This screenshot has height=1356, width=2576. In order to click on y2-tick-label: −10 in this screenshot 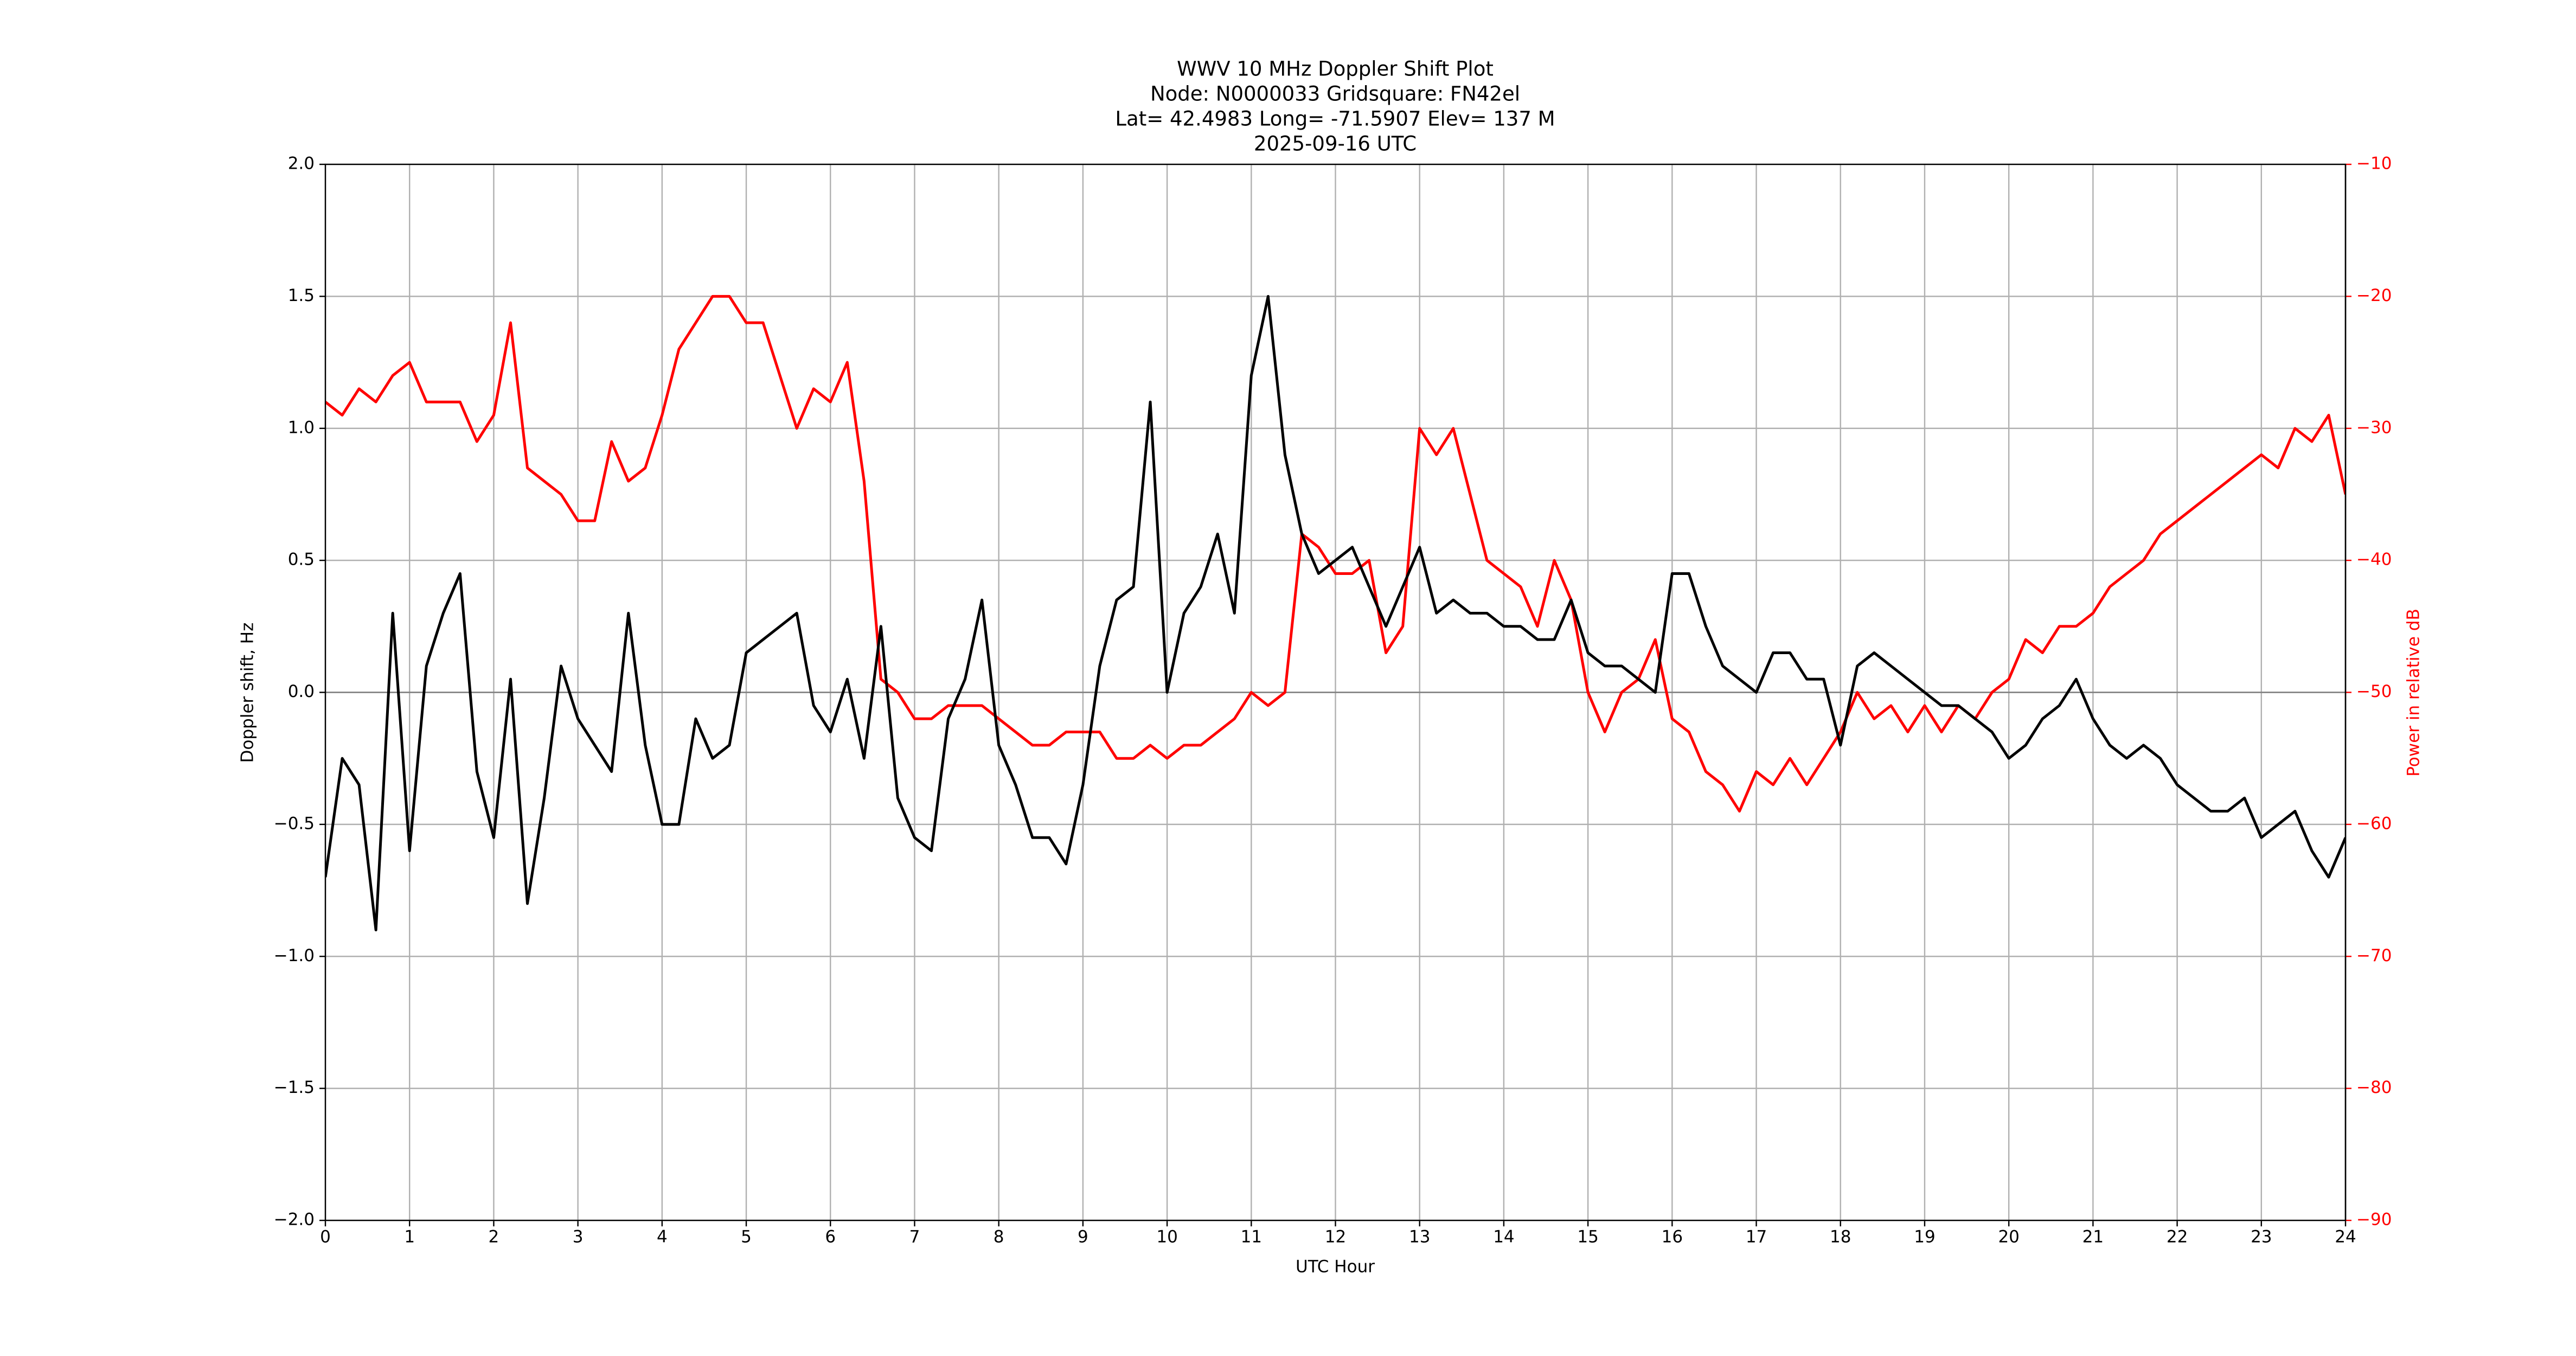, I will do `click(2374, 164)`.